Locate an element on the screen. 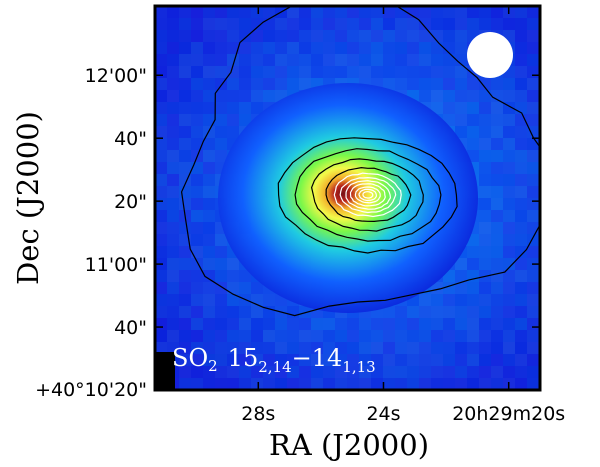  y-tick-label: 12'00" is located at coordinates (116, 76).